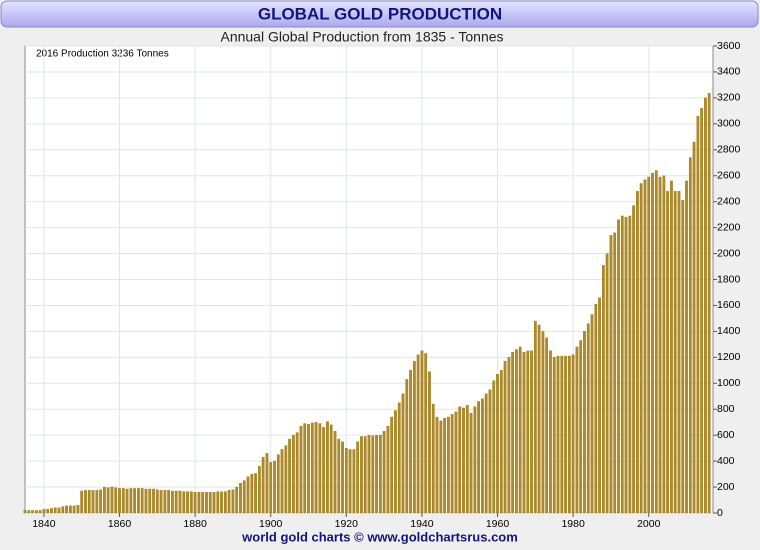 The image size is (760, 550). I want to click on y-tick-label: 600, so click(726, 435).